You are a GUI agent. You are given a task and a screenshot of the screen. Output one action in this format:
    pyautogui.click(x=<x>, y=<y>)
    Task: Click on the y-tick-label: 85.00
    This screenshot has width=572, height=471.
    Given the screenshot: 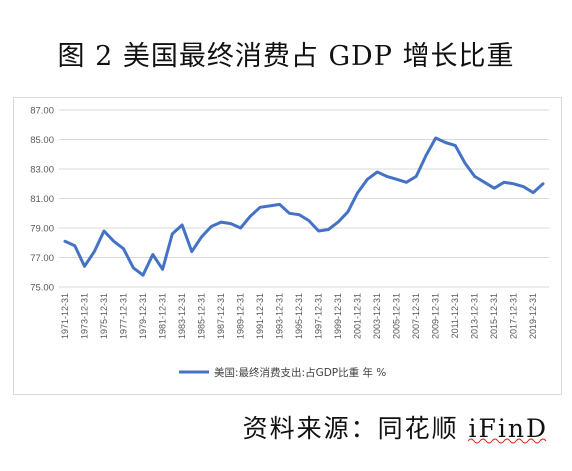 What is the action you would take?
    pyautogui.click(x=42, y=140)
    